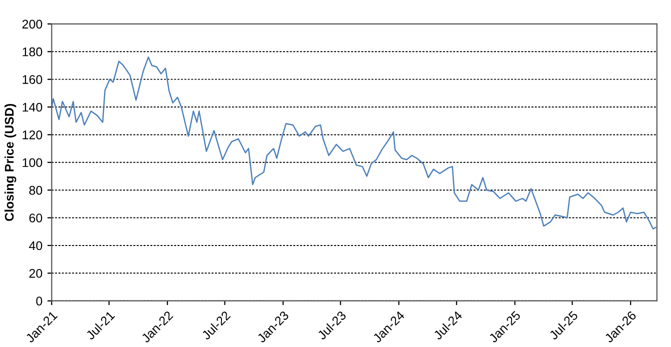  Describe the element at coordinates (32, 135) in the screenshot. I see `y-tick-label: 120` at that location.